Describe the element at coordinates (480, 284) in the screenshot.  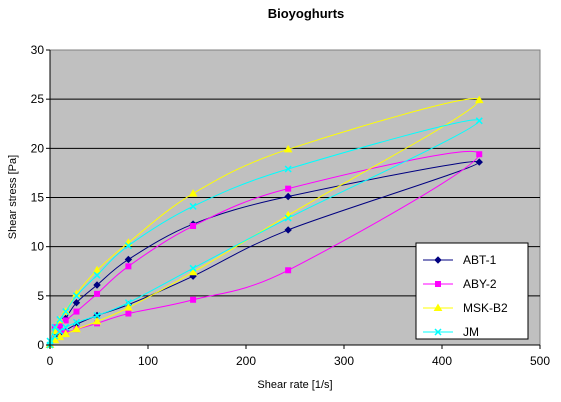
I see `legend-label: ABY-2` at that location.